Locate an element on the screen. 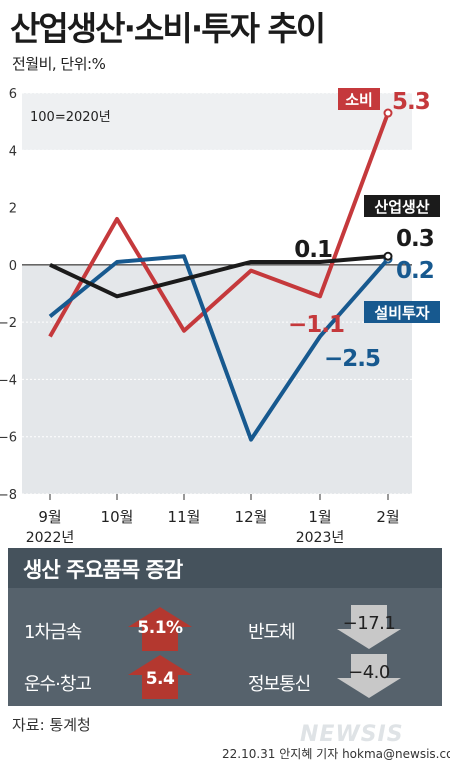 Image resolution: width=450 pixels, height=765 pixels. x-tick-label: 1월 is located at coordinates (319, 517).